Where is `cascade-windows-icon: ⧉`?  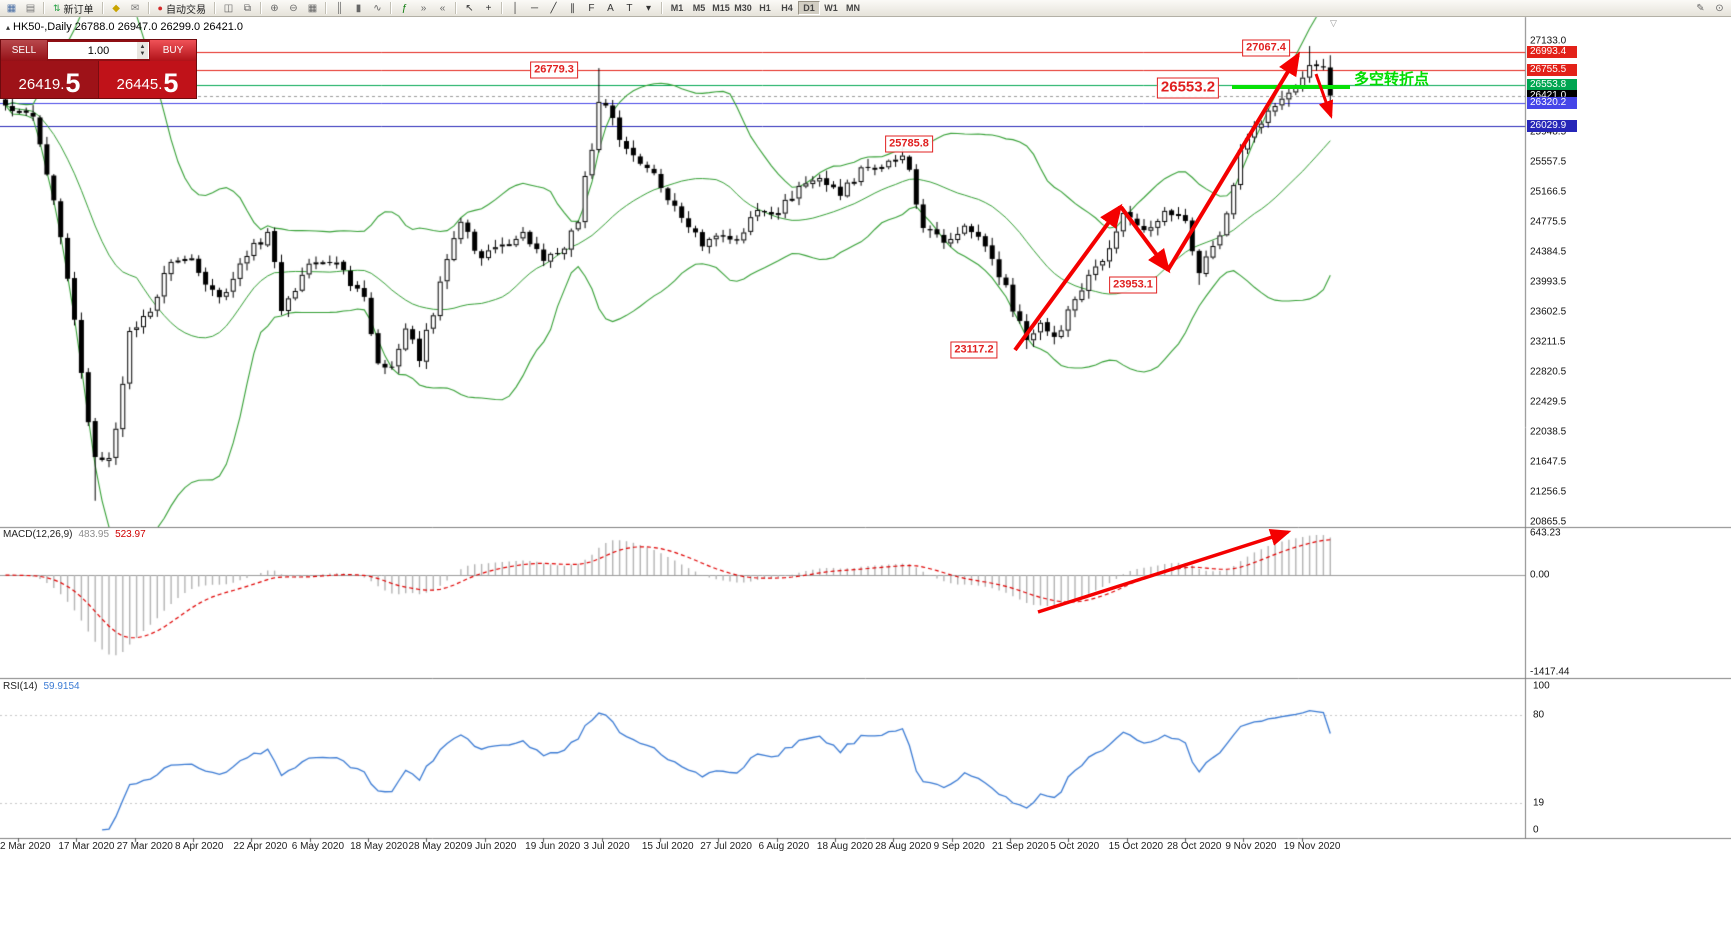 cascade-windows-icon: ⧉ is located at coordinates (247, 8).